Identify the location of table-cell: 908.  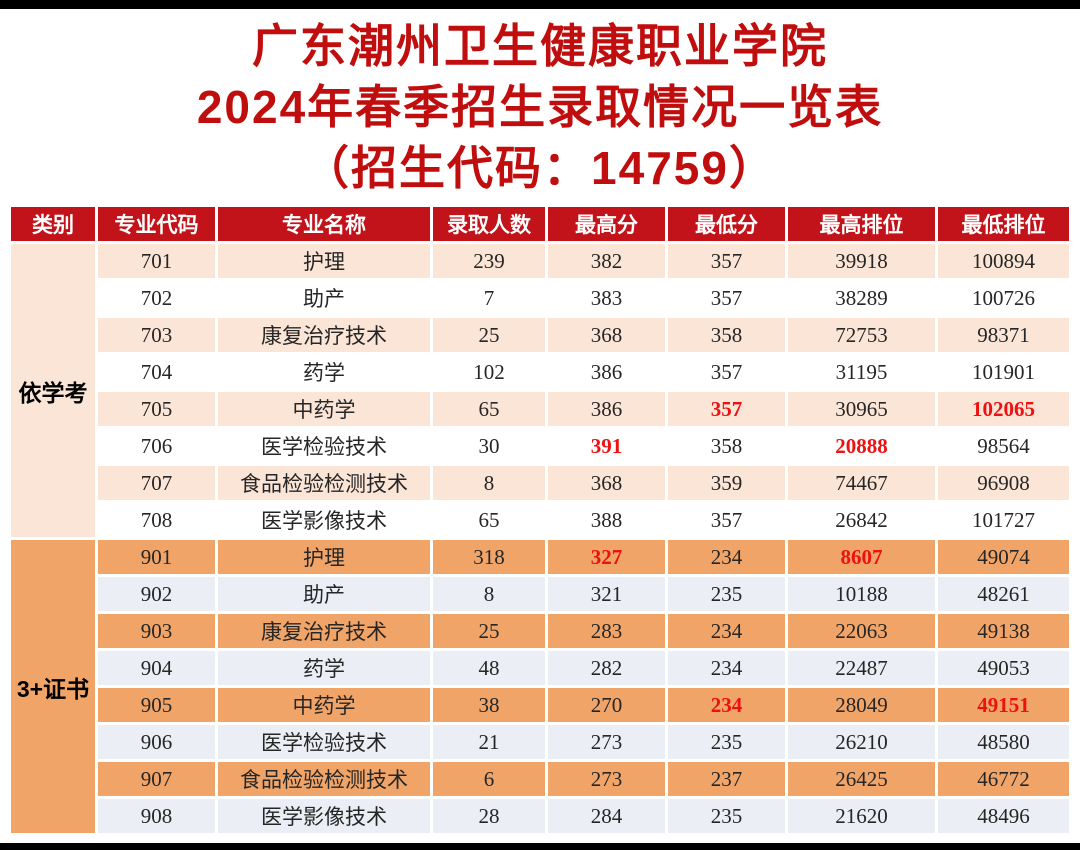
(156, 816).